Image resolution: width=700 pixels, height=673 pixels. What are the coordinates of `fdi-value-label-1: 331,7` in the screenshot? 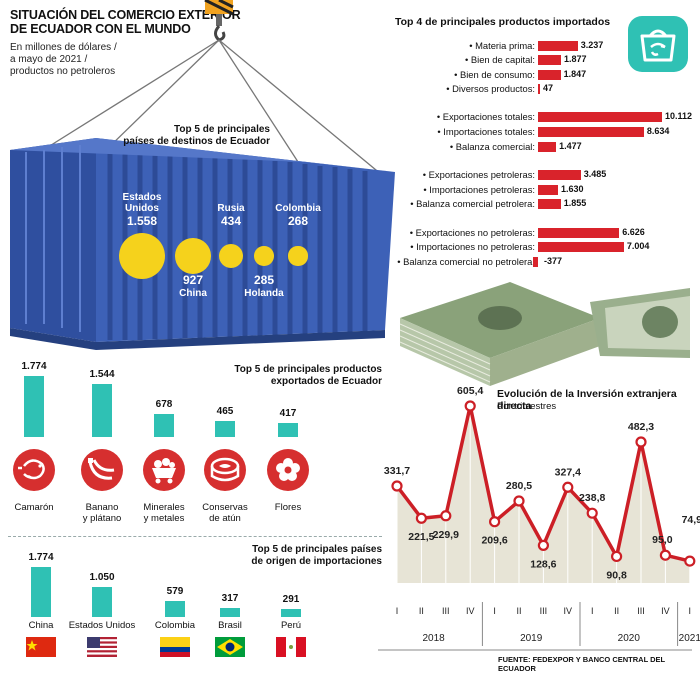 It's located at (397, 471).